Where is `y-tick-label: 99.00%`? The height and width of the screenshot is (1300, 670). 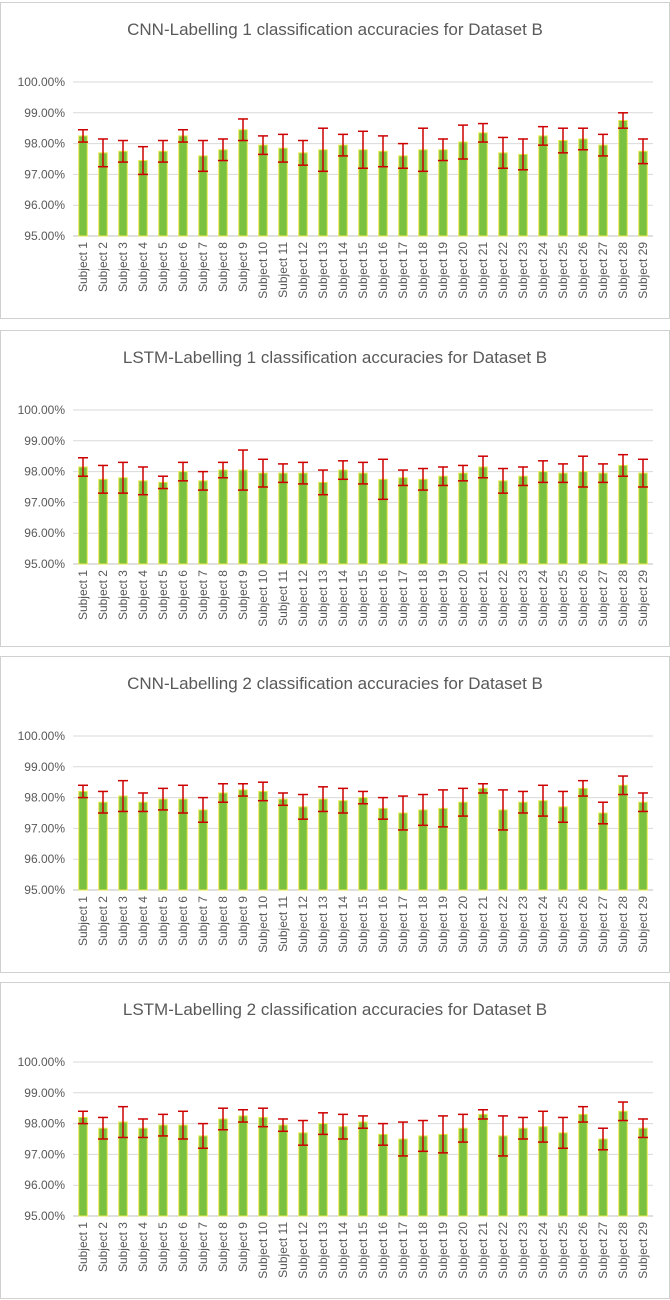
y-tick-label: 99.00% is located at coordinates (44, 1093).